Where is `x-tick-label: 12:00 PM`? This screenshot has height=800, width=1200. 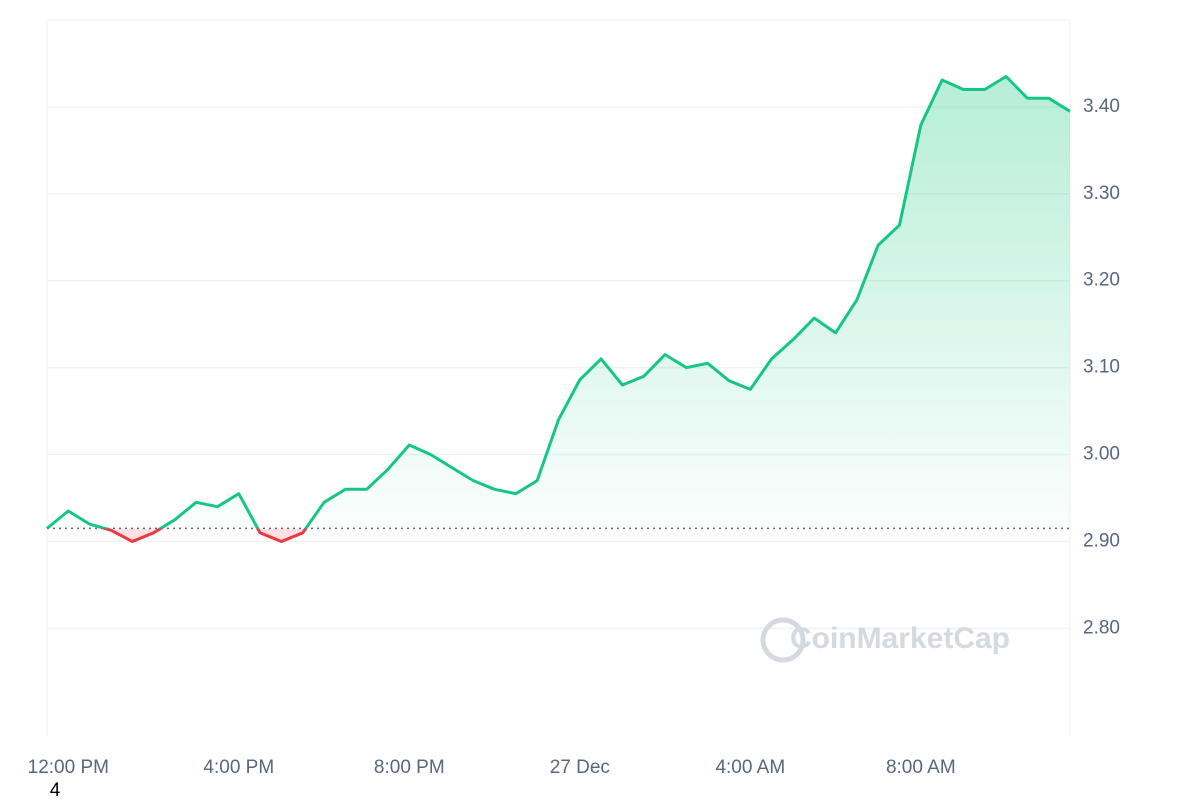 x-tick-label: 12:00 PM is located at coordinates (68, 767).